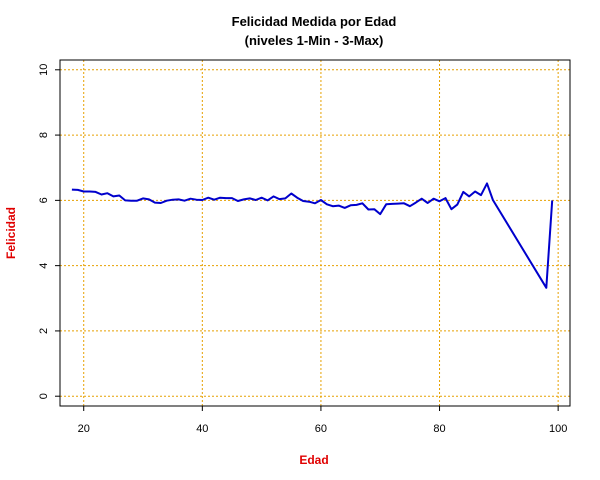 This screenshot has width=600, height=480. I want to click on y-axis: 0 2 4 6 8 10, so click(49, 231).